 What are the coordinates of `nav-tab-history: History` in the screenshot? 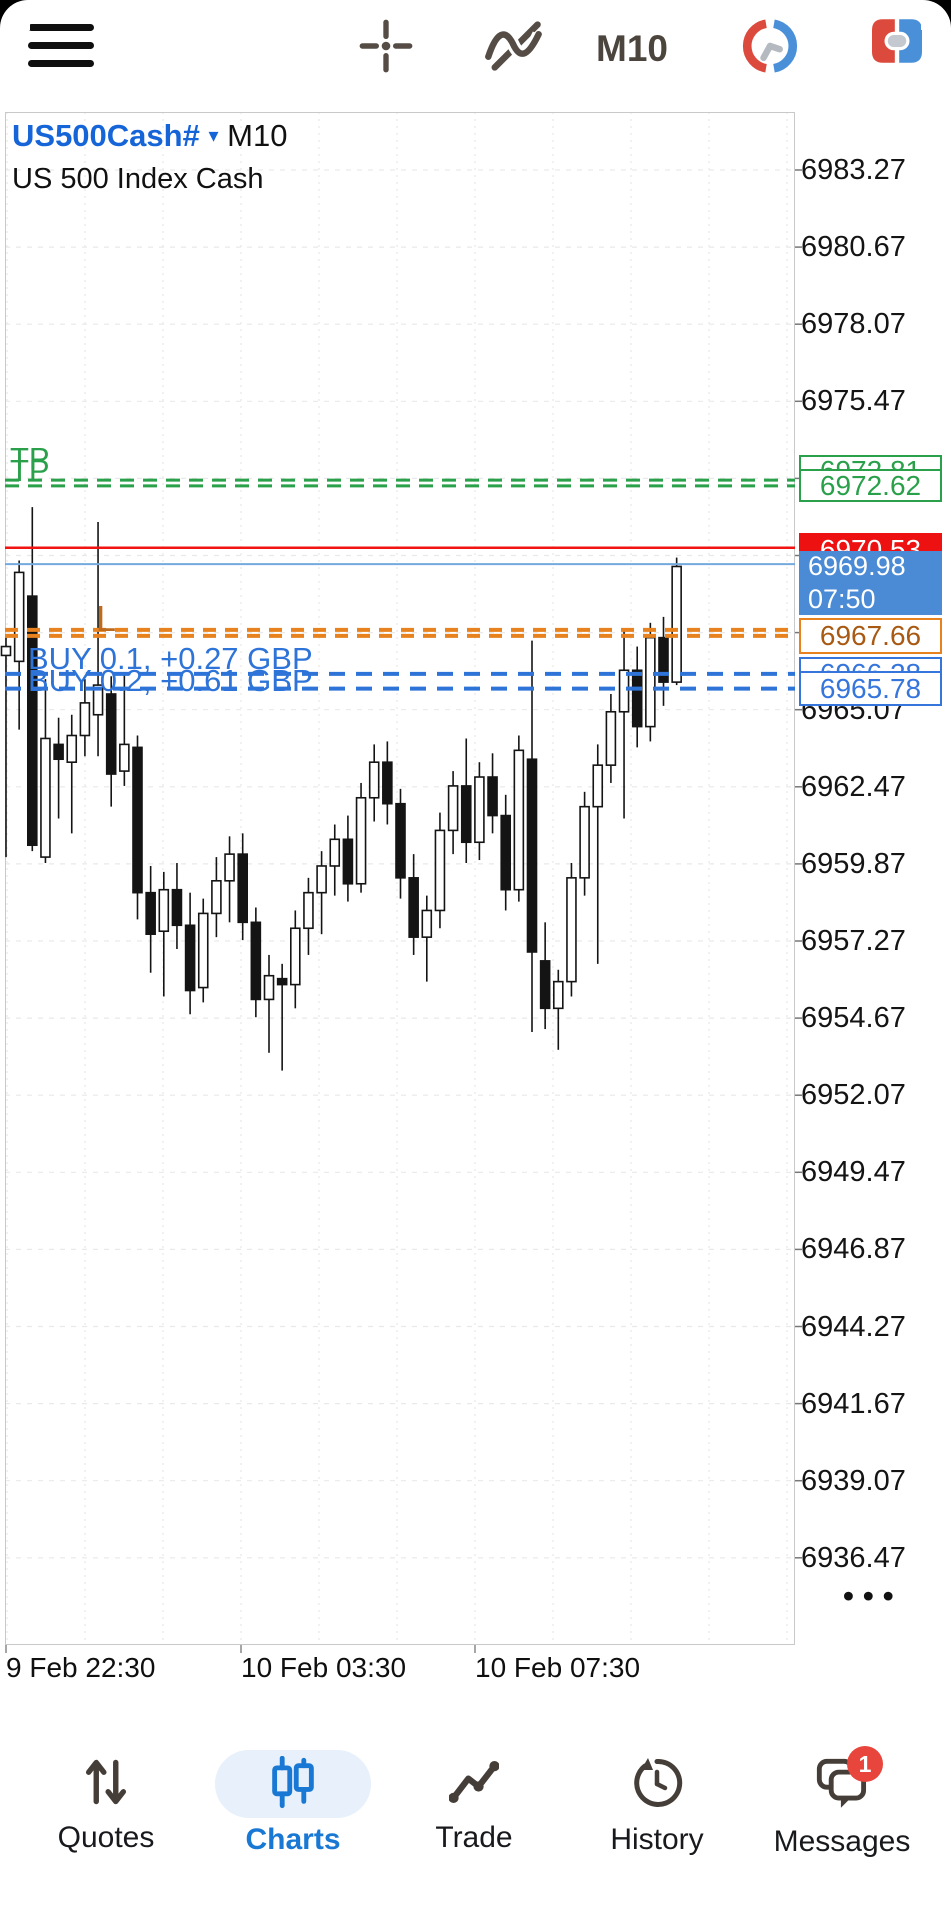 It's located at (657, 1812).